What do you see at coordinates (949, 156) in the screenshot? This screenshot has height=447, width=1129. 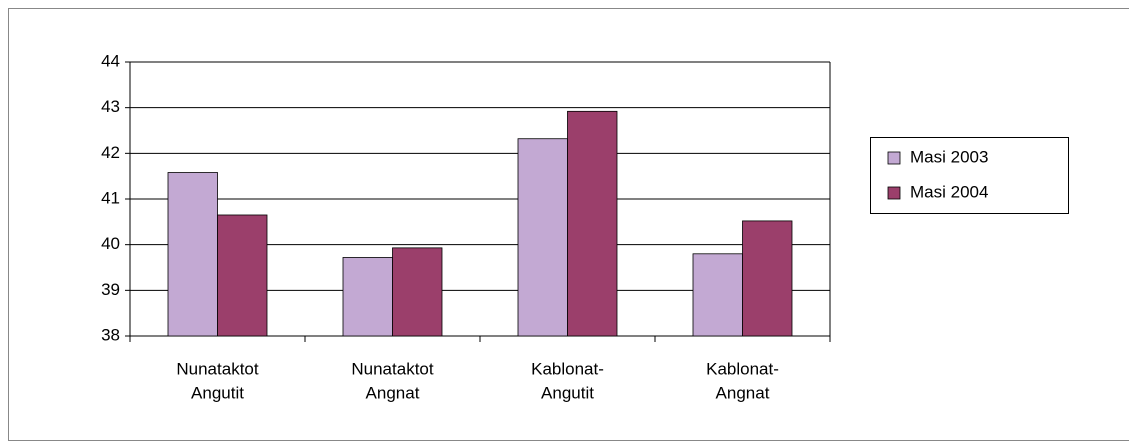 I see `legend-label: Masi 2003` at bounding box center [949, 156].